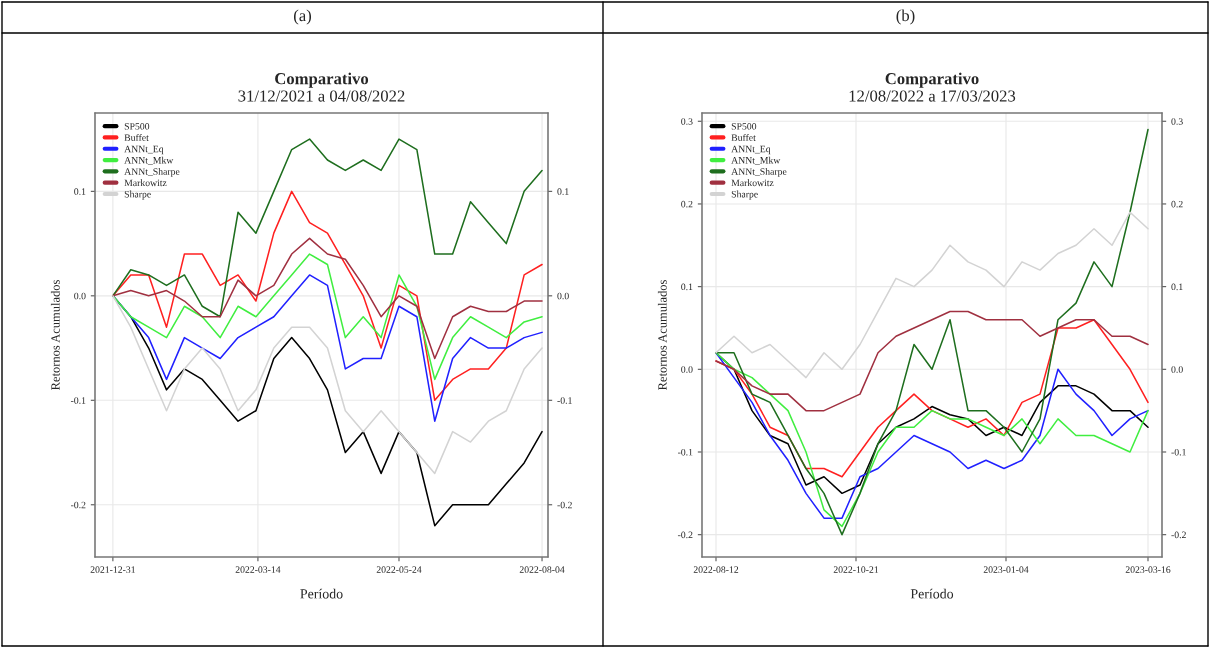 The height and width of the screenshot is (648, 1210). What do you see at coordinates (258, 569) in the screenshot?
I see `x-tick-label: 2022-03-14` at bounding box center [258, 569].